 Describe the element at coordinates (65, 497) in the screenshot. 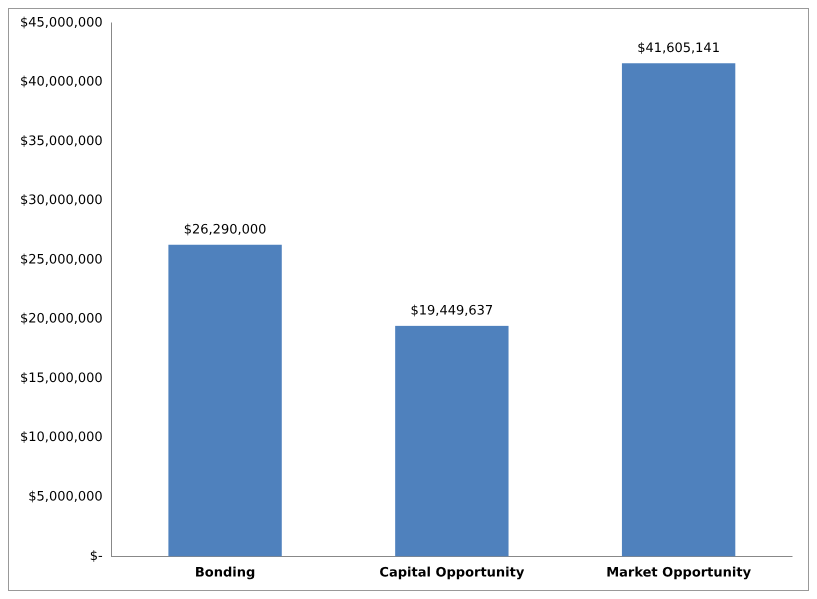

I see `y-tick-label: $5,000,000` at that location.